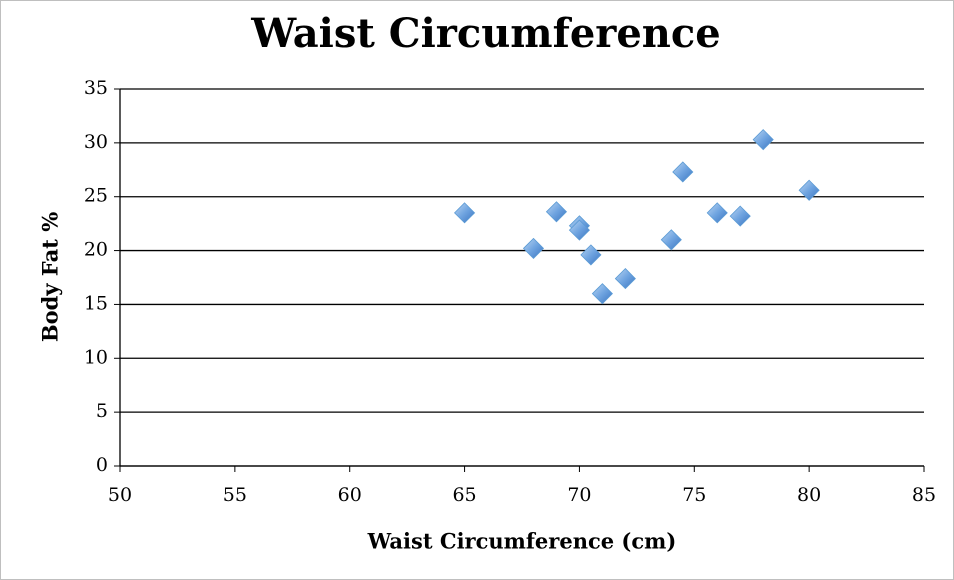 The image size is (954, 580). Describe the element at coordinates (809, 495) in the screenshot. I see `x-tick-label: 80` at that location.